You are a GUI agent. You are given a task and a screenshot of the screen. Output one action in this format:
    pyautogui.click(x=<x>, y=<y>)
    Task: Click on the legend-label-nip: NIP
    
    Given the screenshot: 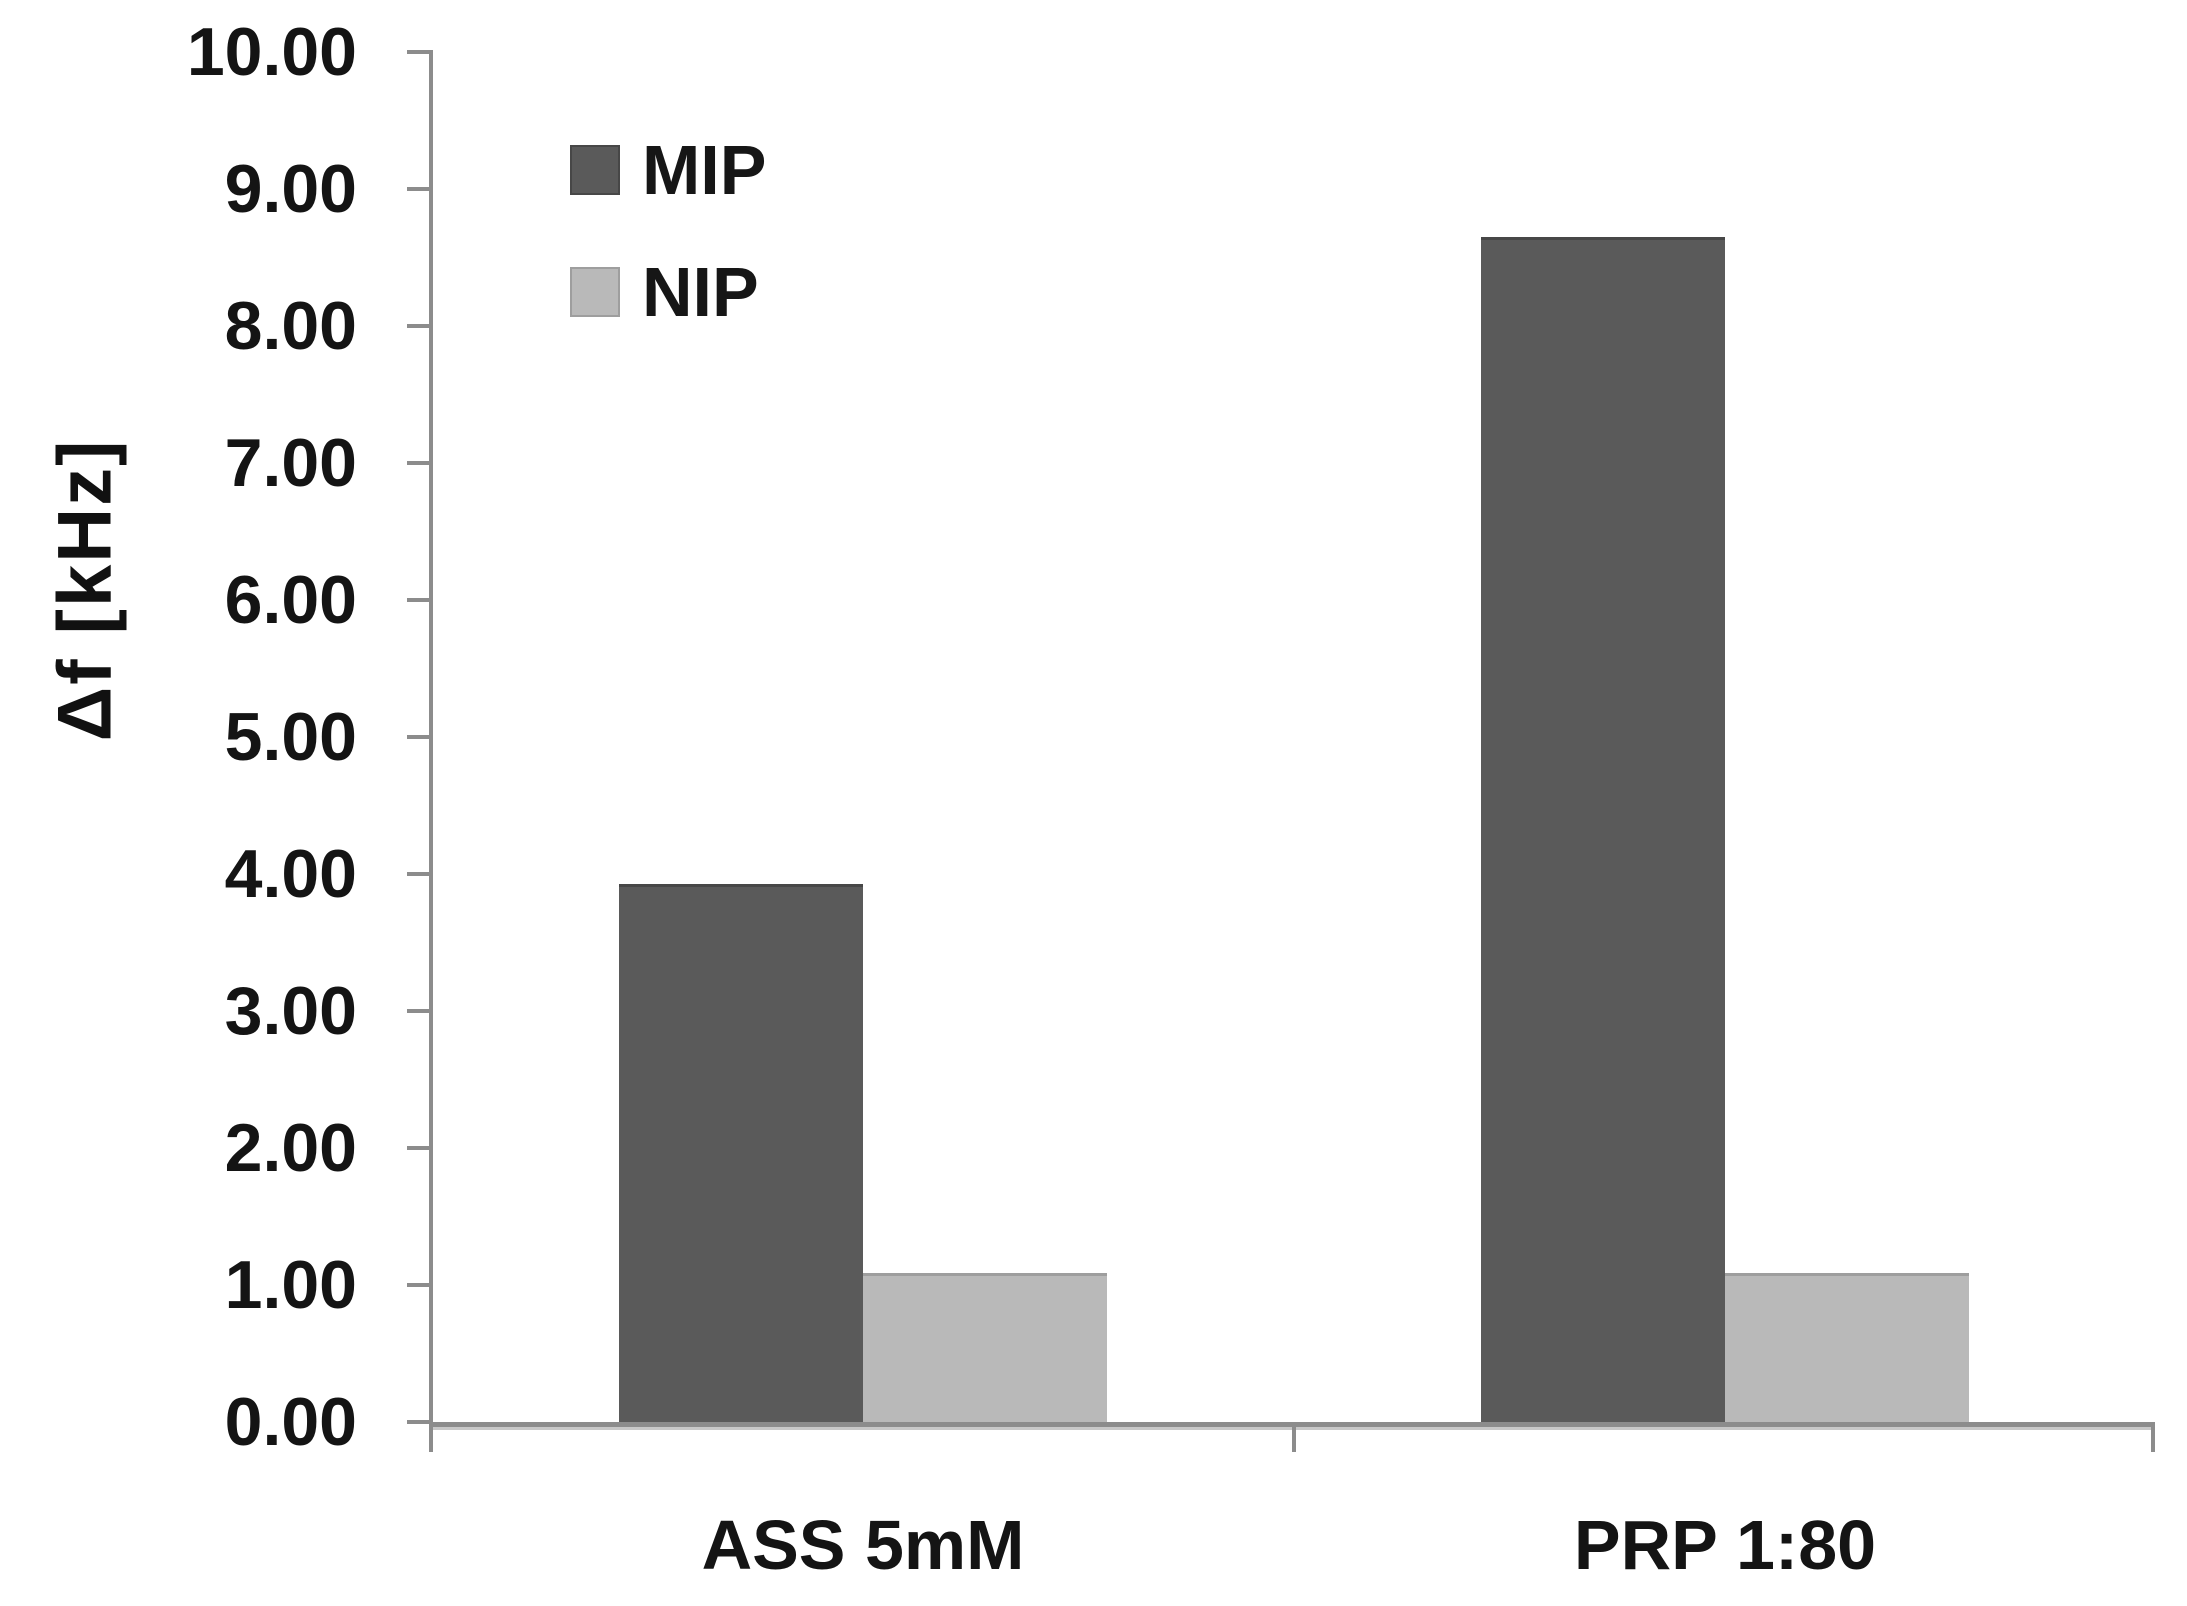 What is the action you would take?
    pyautogui.click(x=700, y=292)
    